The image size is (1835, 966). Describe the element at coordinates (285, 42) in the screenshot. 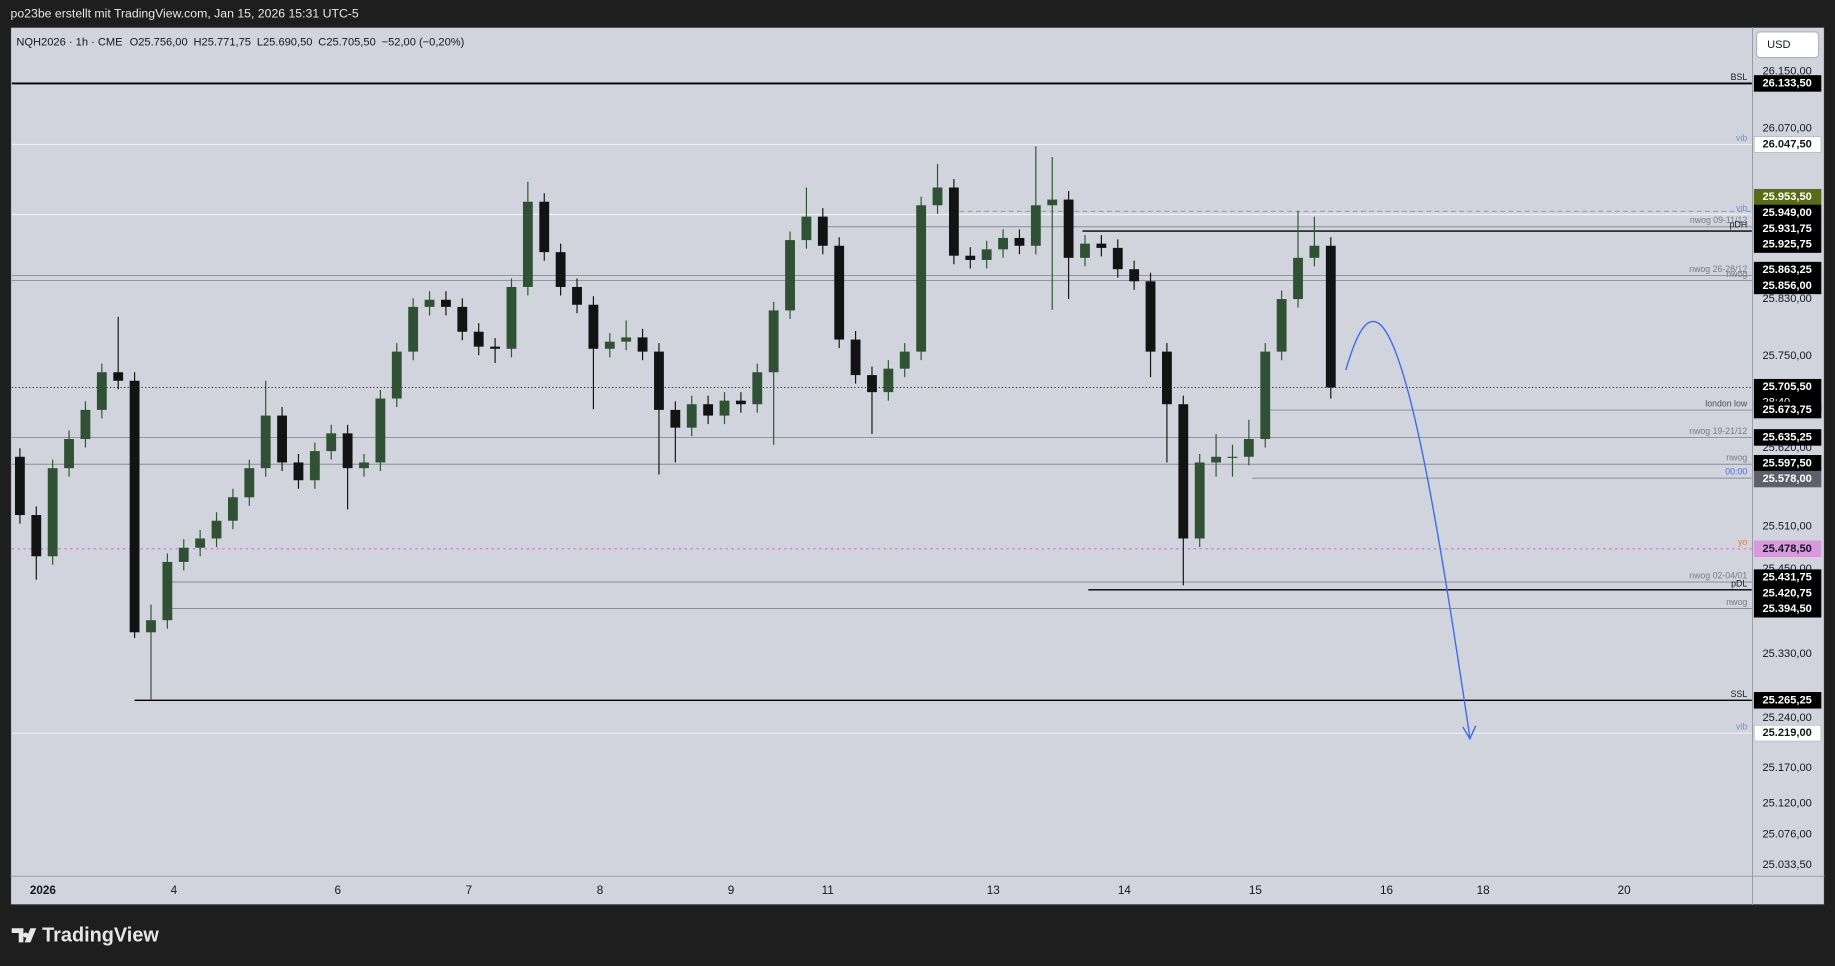

I see `low: L25.690,50` at that location.